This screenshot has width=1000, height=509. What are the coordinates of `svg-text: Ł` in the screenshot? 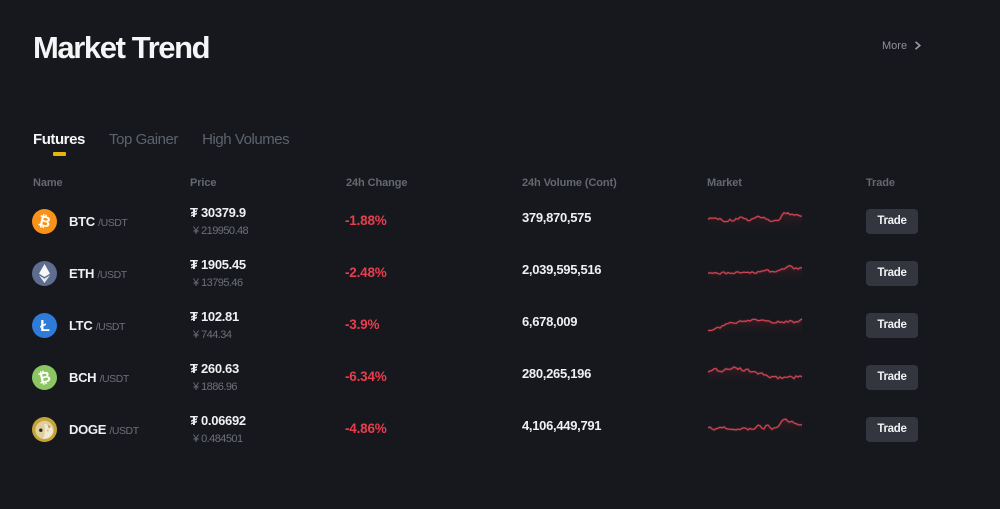 It's located at (45, 326).